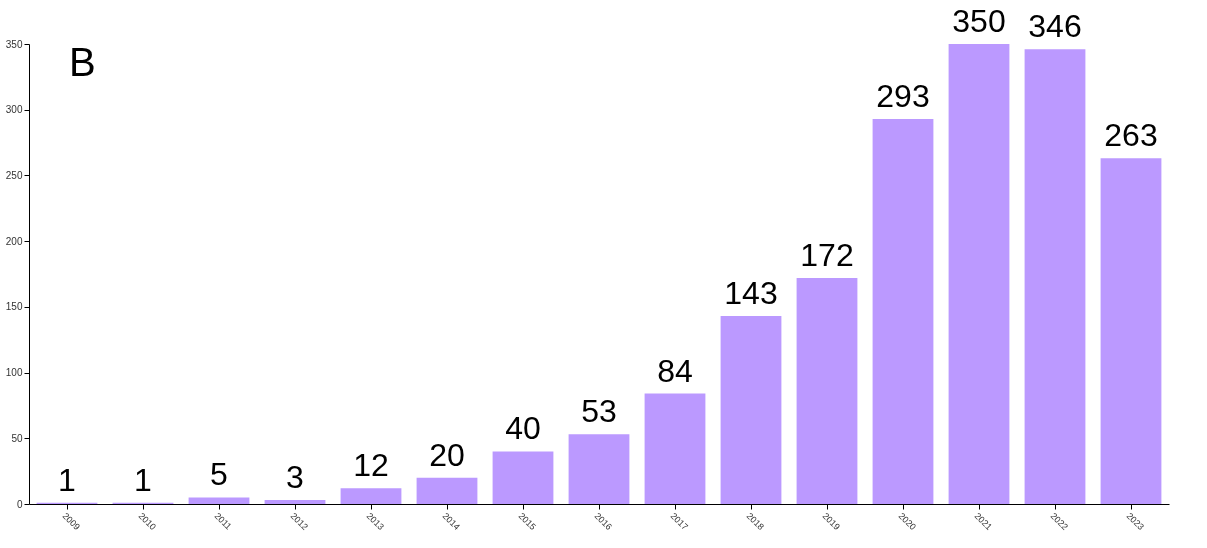 The height and width of the screenshot is (548, 1207). Describe the element at coordinates (447, 454) in the screenshot. I see `data-label: 20` at that location.